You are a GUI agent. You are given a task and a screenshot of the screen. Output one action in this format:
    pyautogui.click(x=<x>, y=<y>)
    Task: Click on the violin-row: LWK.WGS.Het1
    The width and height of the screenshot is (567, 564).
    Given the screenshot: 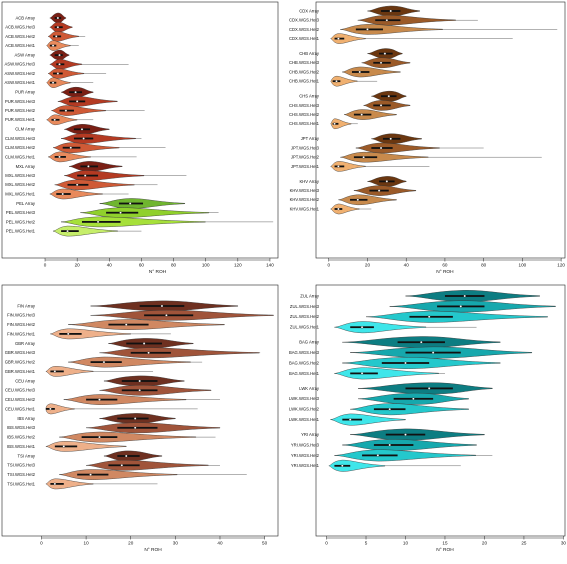 What is the action you would take?
    pyautogui.click(x=347, y=419)
    